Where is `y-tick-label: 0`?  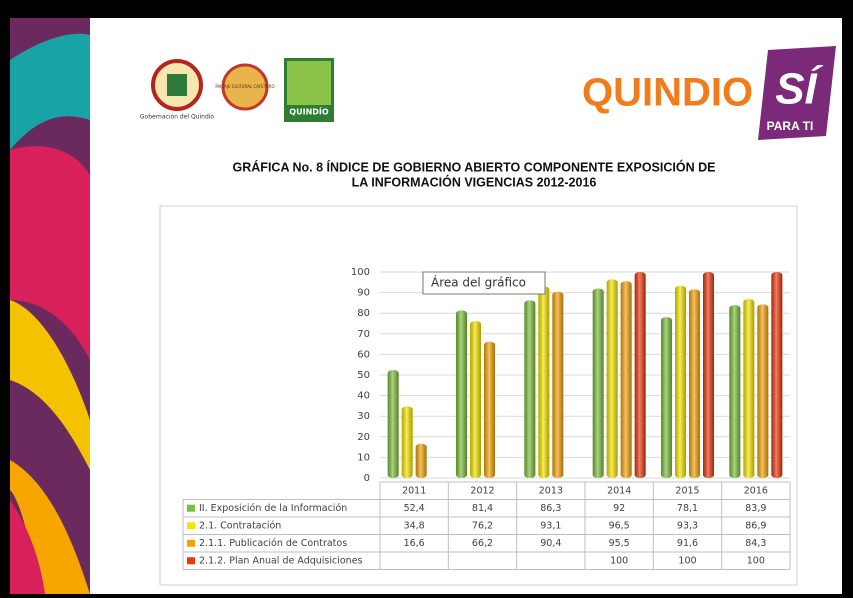 y-tick-label: 0 is located at coordinates (367, 478).